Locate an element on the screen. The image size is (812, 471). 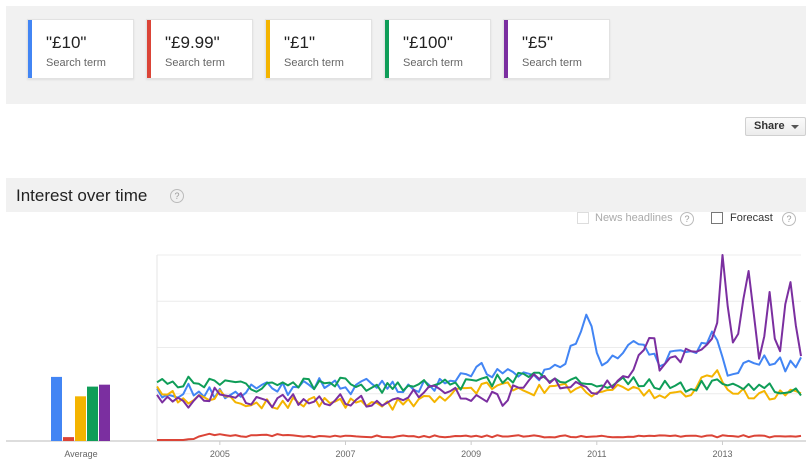
x-tick-label: 2007 is located at coordinates (345, 454).